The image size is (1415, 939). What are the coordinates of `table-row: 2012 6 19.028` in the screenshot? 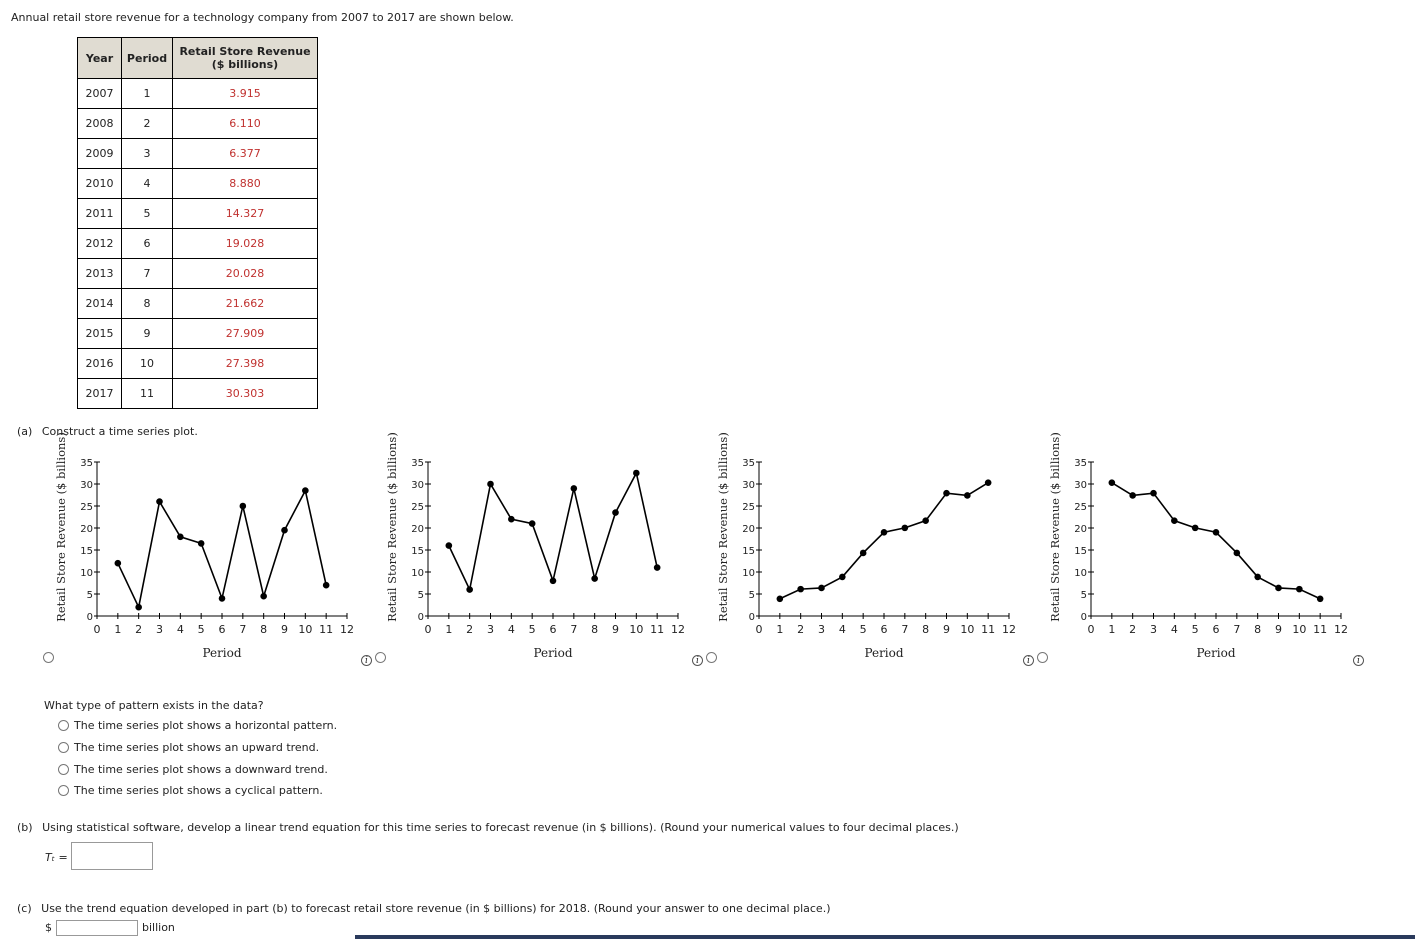 It's located at (197, 243).